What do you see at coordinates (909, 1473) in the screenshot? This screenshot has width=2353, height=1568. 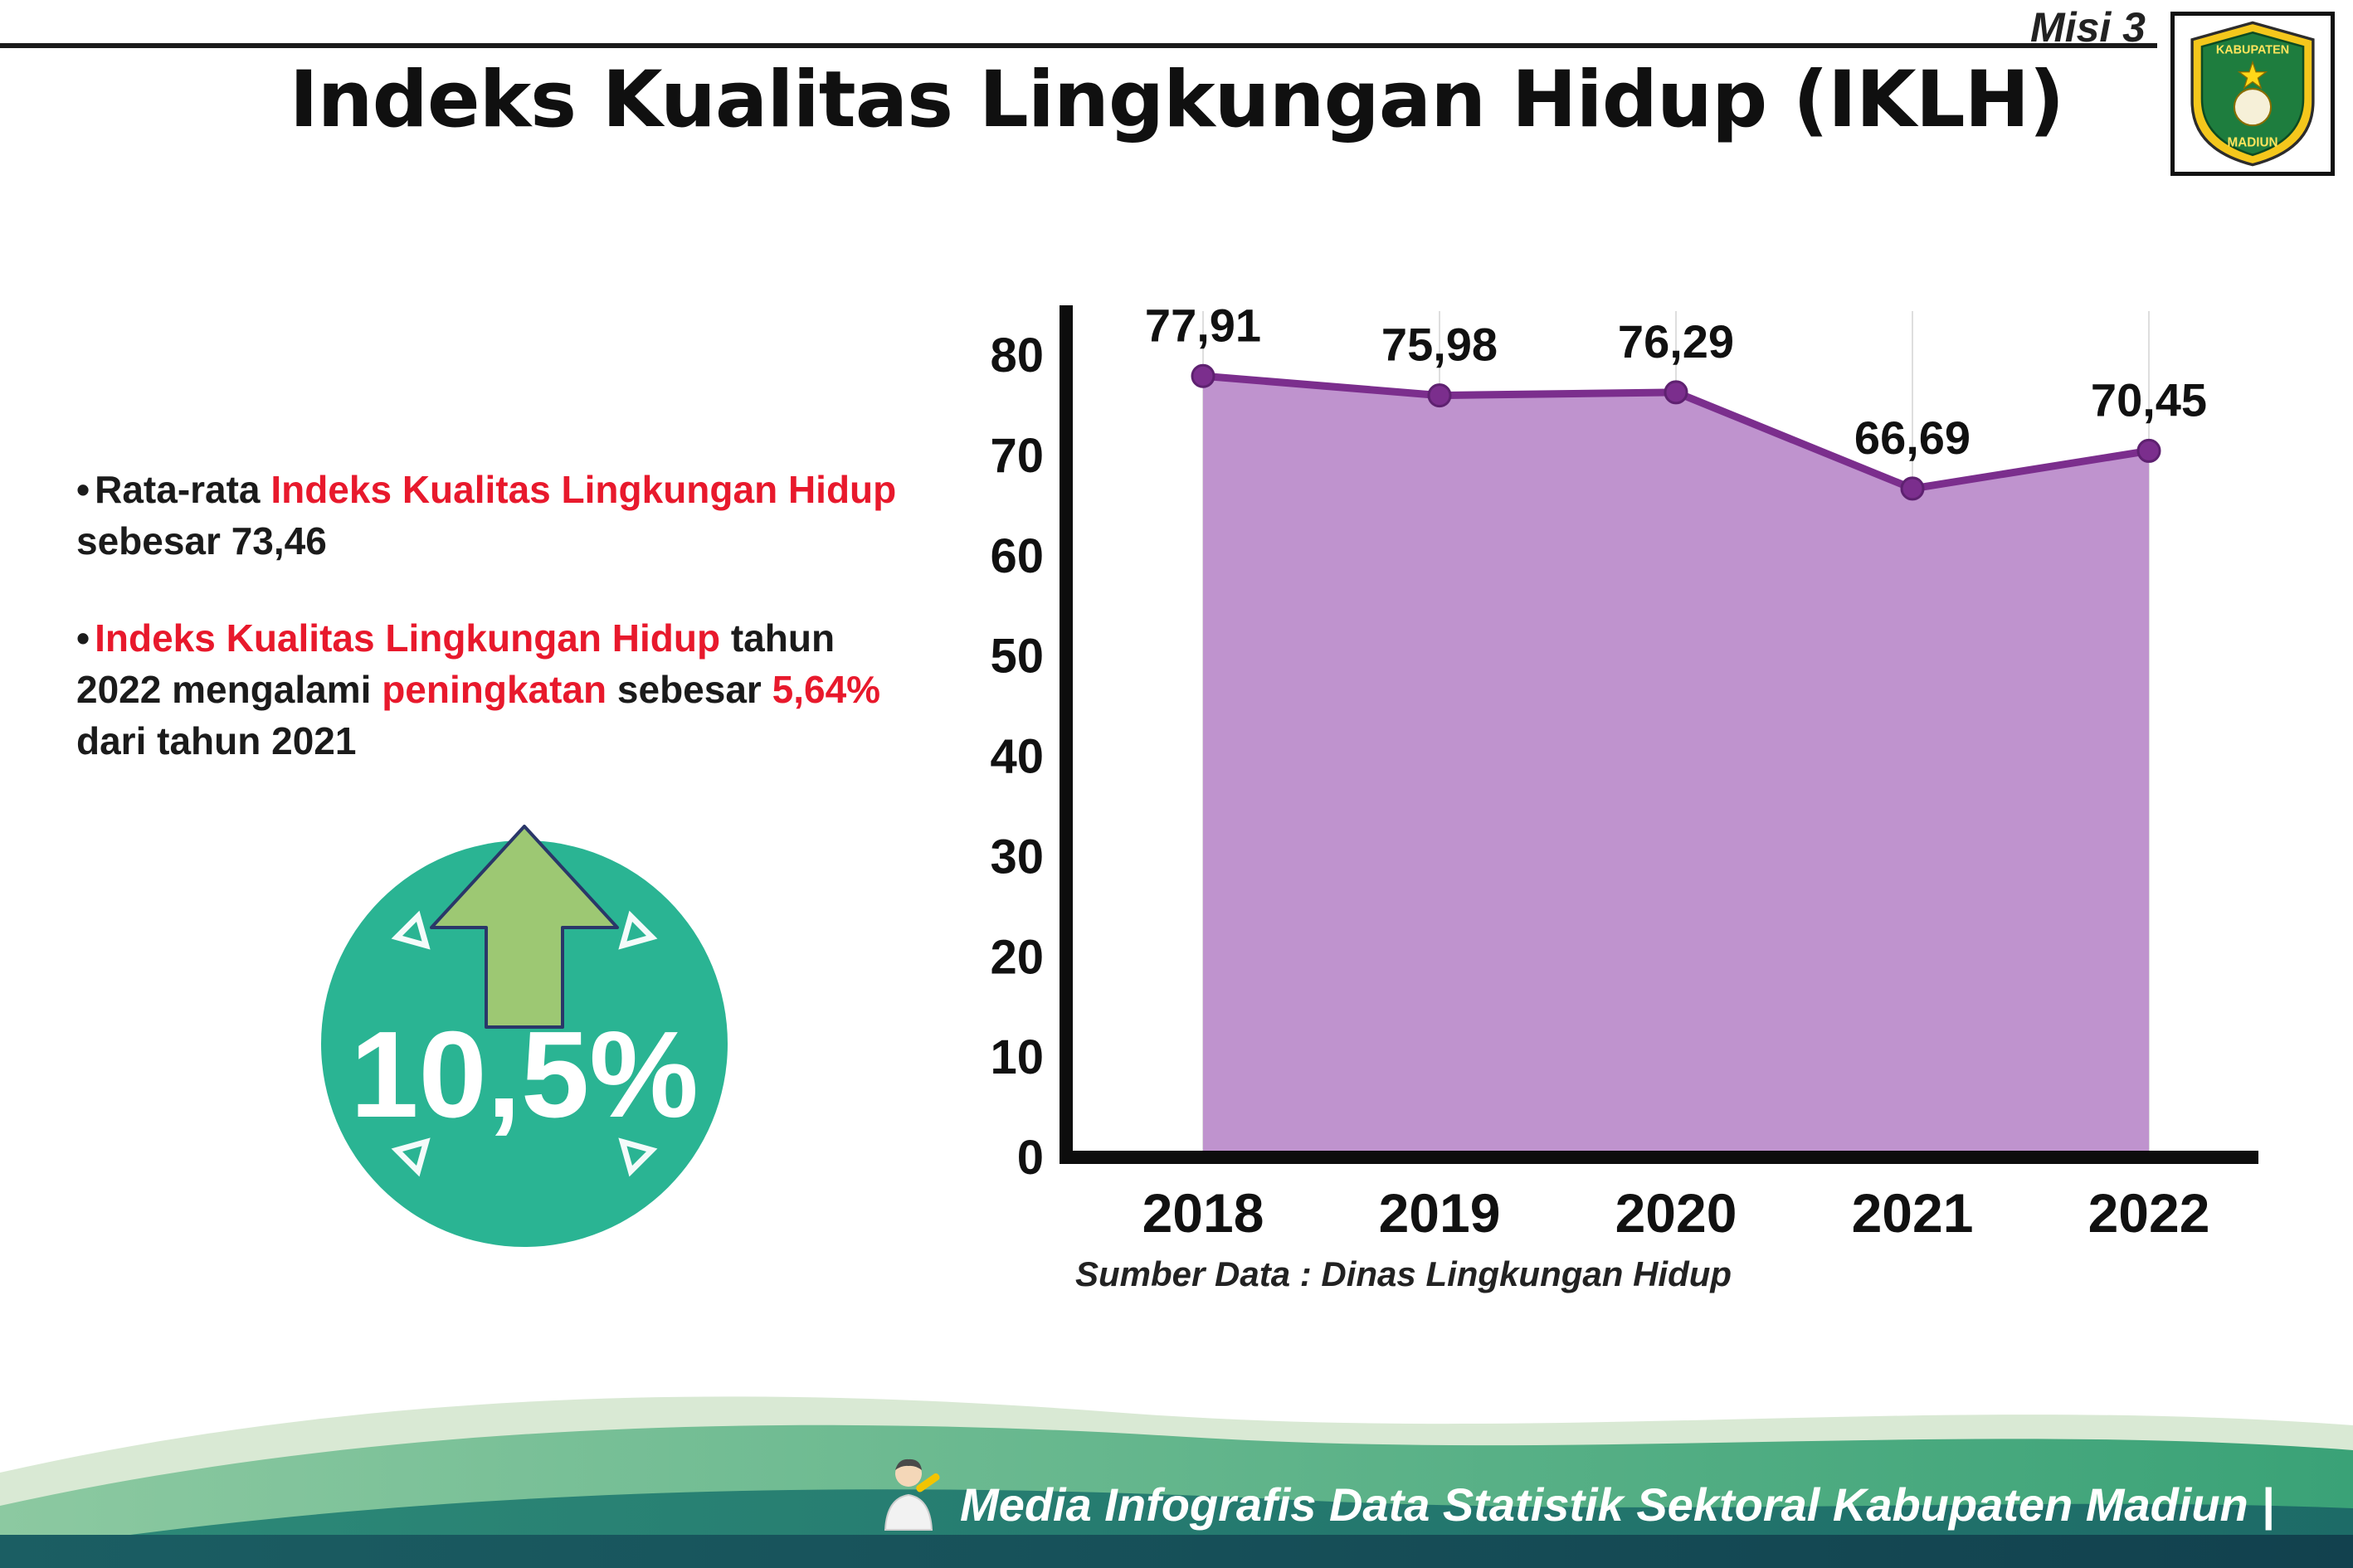 I see `mascot-head` at bounding box center [909, 1473].